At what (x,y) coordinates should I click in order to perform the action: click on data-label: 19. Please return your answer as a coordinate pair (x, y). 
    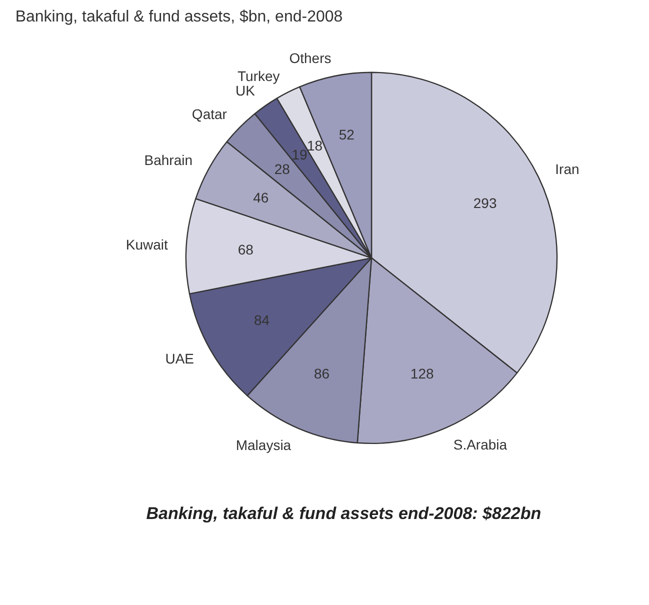
    Looking at the image, I should click on (300, 154).